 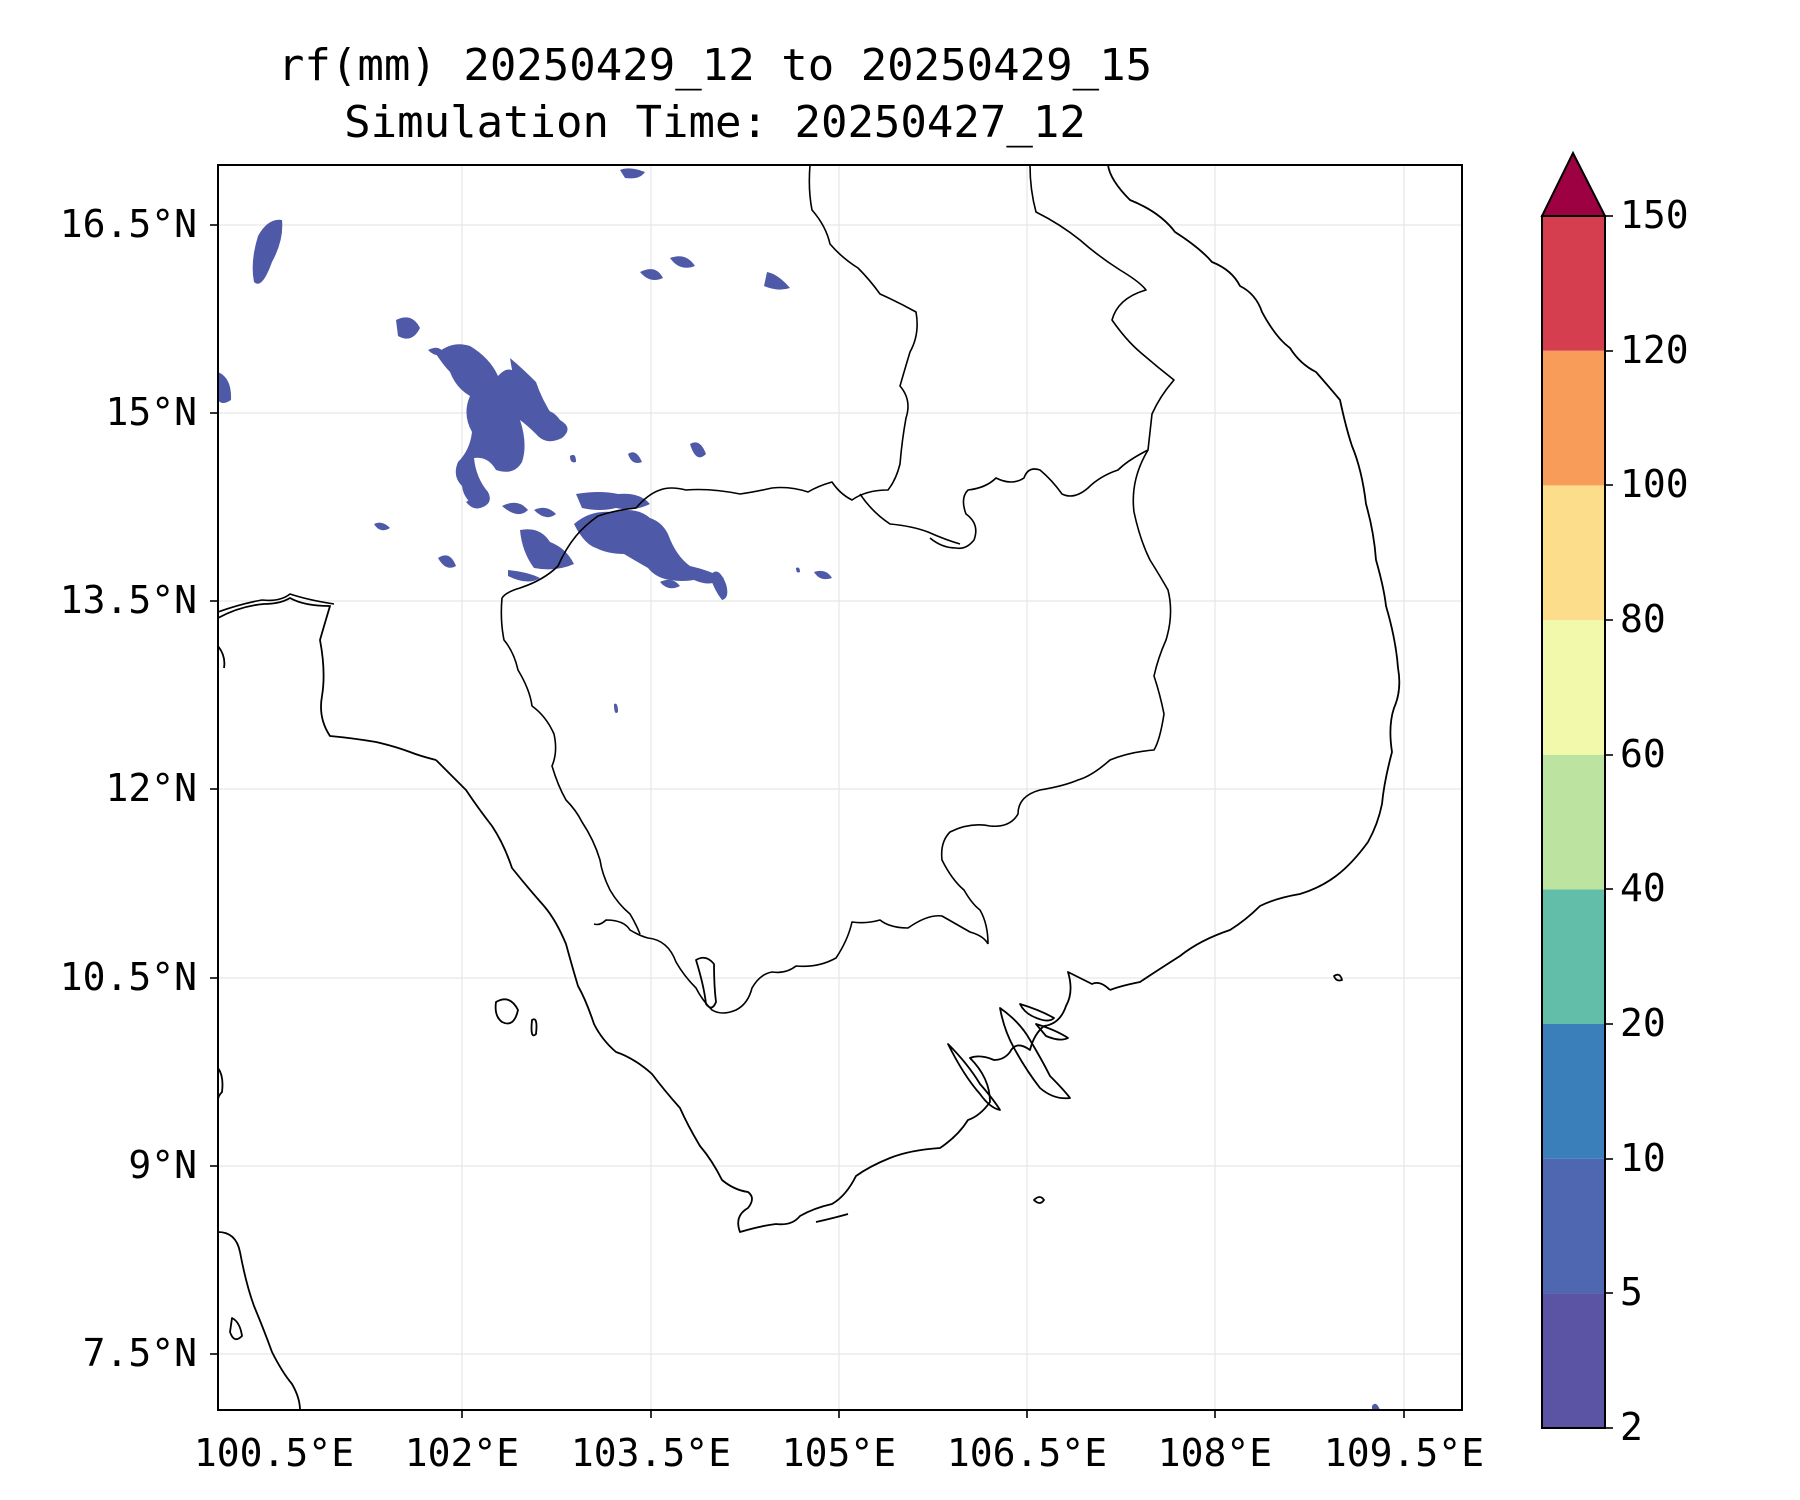 I want to click on lon-tick-label: 105°E, so click(x=839, y=1453).